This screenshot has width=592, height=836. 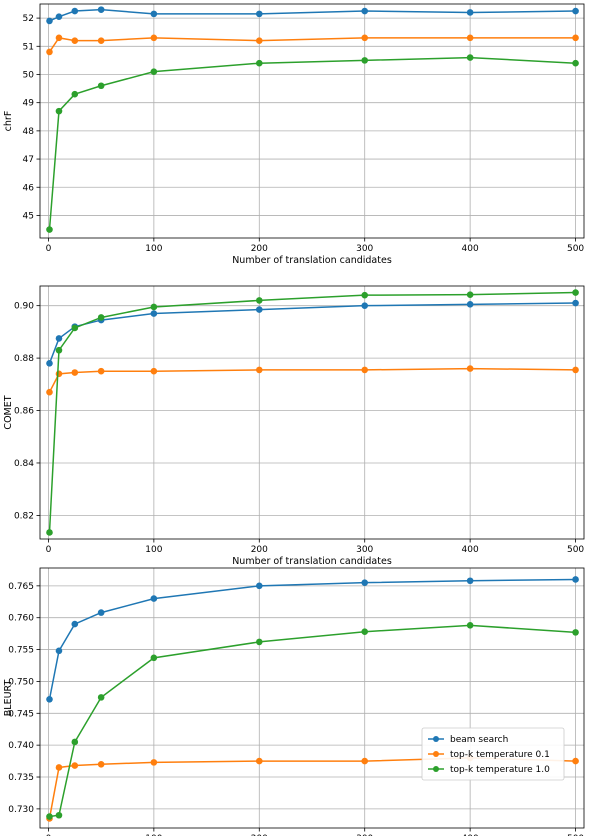 What do you see at coordinates (479, 740) in the screenshot?
I see `legend-label: beam search` at bounding box center [479, 740].